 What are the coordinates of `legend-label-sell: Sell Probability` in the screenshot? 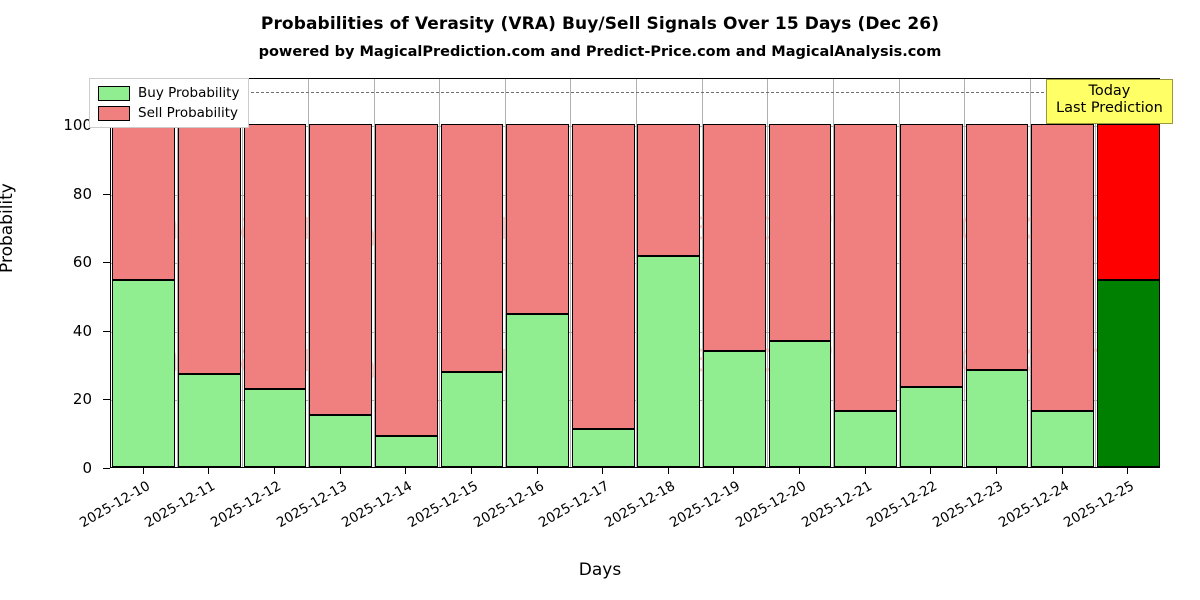 It's located at (188, 113).